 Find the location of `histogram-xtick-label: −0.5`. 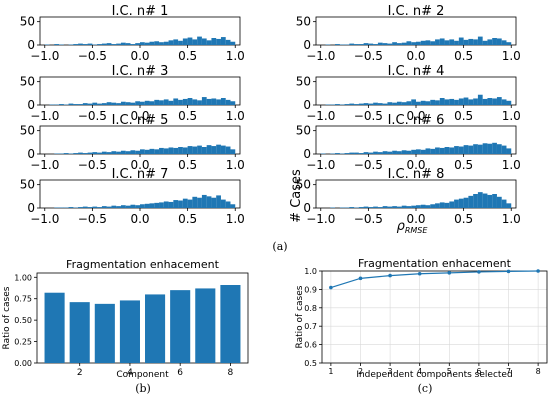

histogram-xtick-label: −0.5 is located at coordinates (368, 116).